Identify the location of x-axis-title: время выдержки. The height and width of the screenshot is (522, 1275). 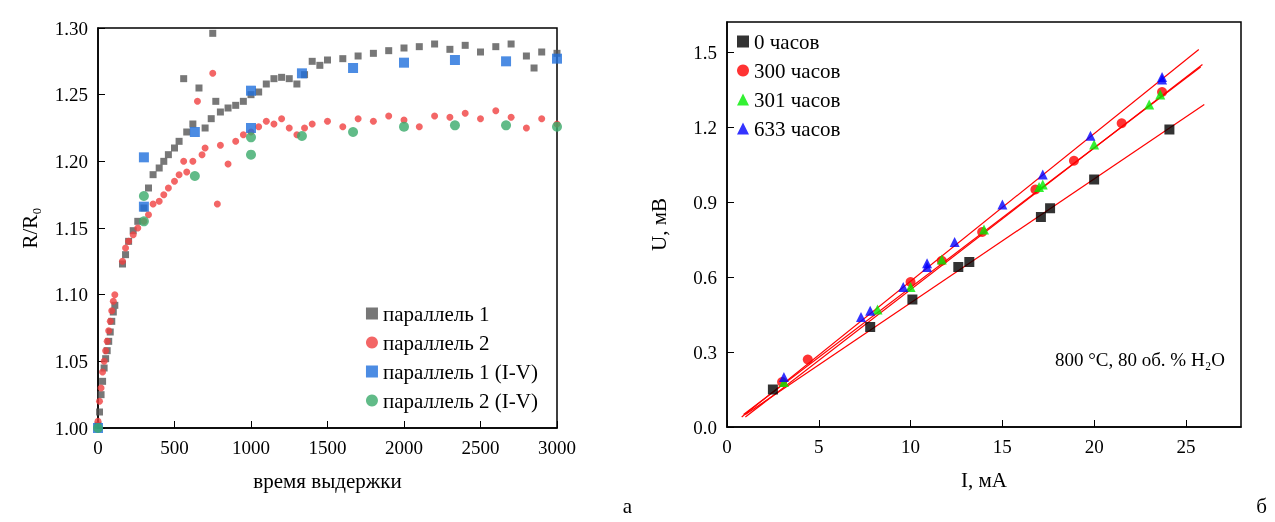
(327, 480).